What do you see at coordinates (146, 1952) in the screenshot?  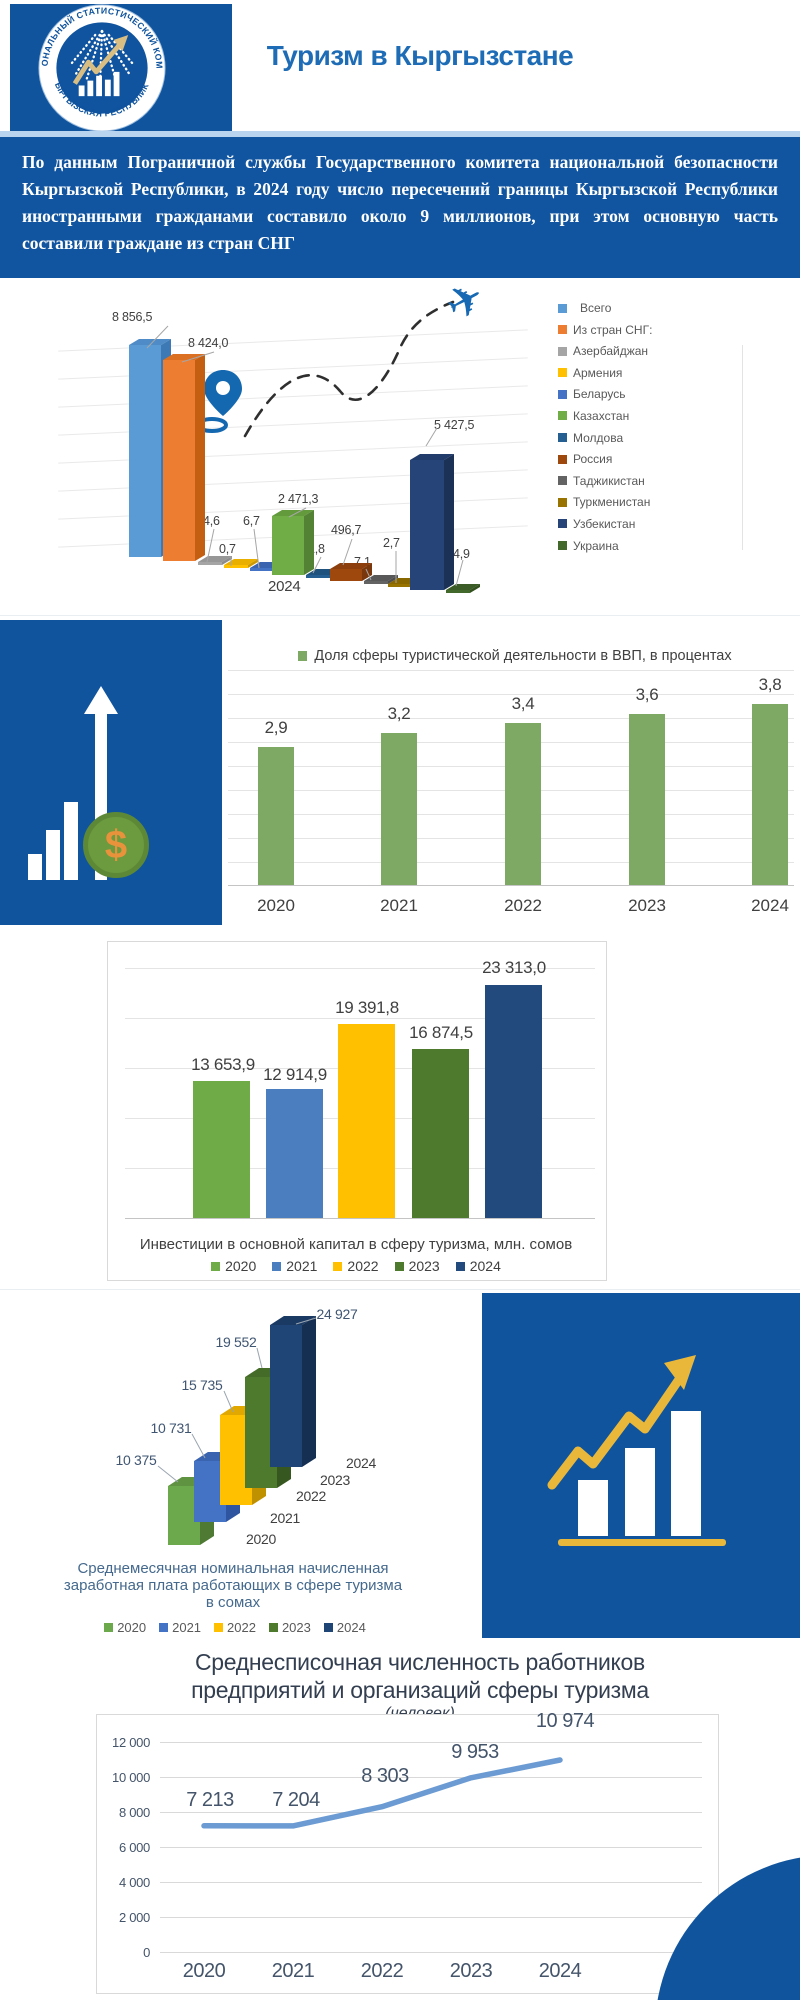 I see `y-tick: 0` at bounding box center [146, 1952].